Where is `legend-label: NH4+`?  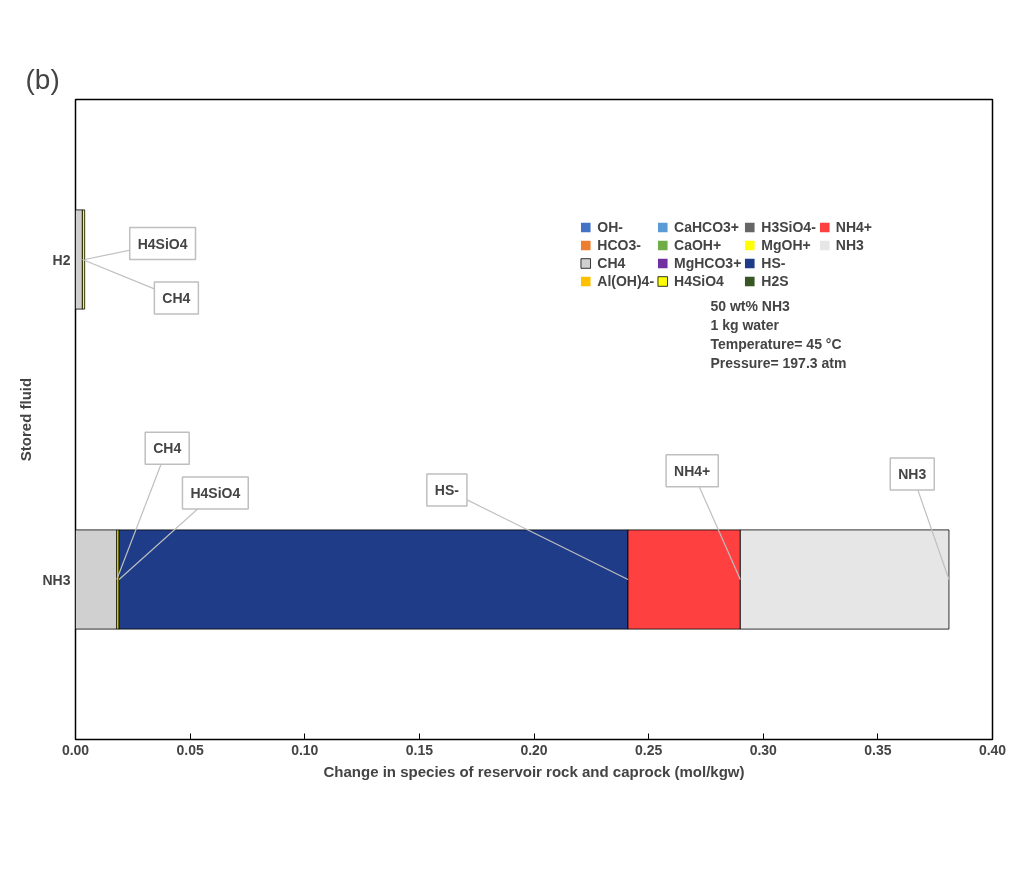 legend-label: NH4+ is located at coordinates (853, 227).